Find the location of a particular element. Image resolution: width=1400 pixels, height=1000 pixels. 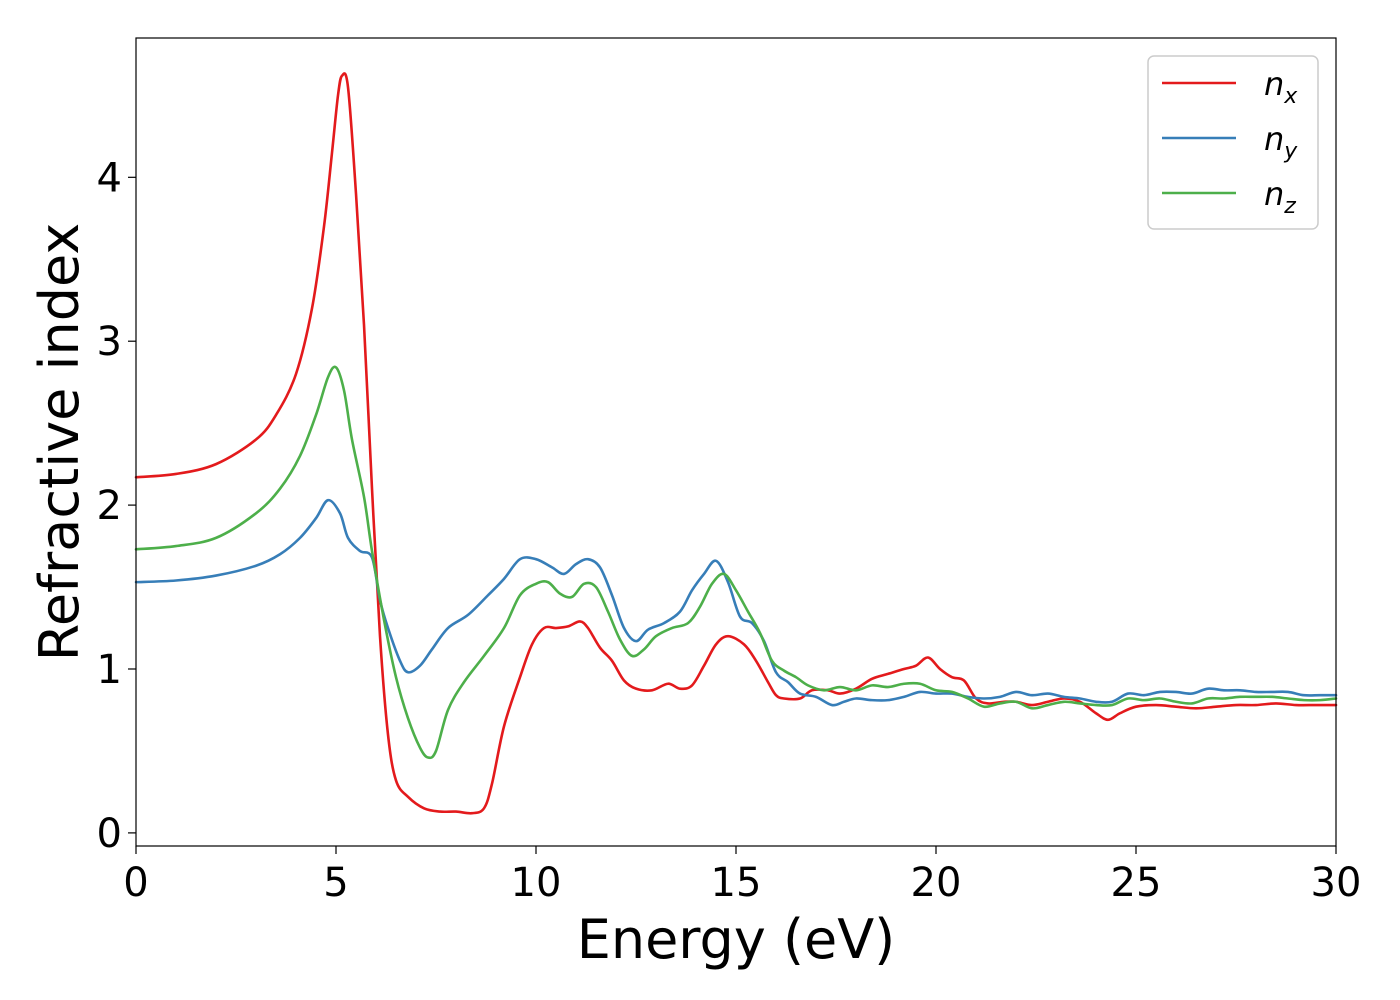

x-tick-label: 0 is located at coordinates (135, 883).